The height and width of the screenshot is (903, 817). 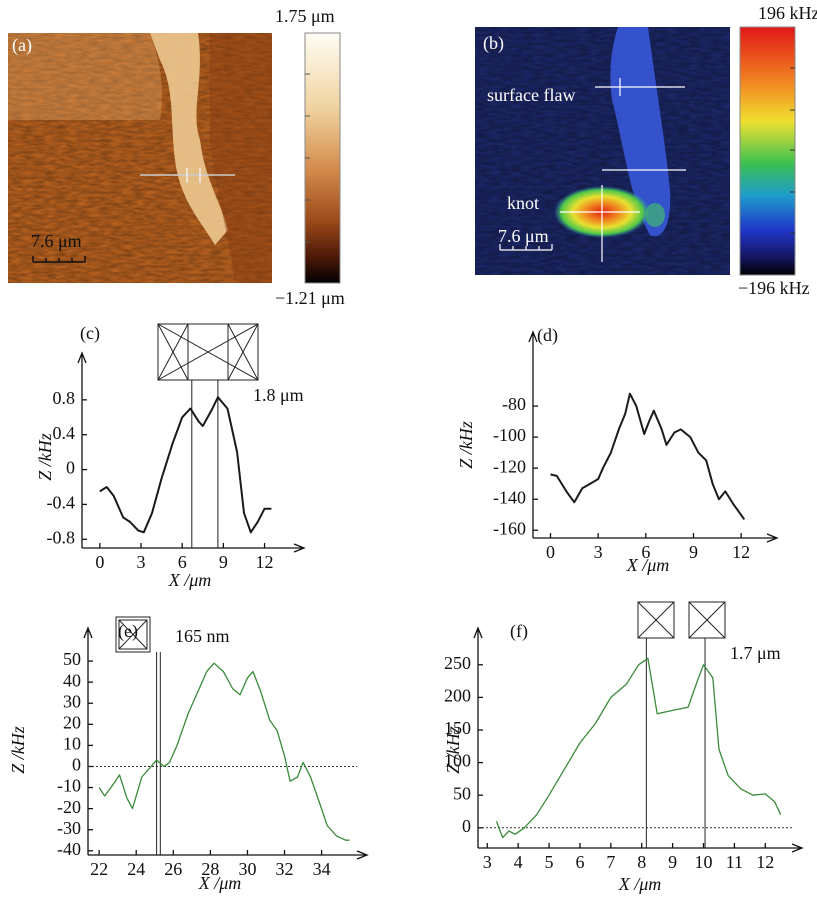 What do you see at coordinates (509, 466) in the screenshot?
I see `y-tick-label: -120` at bounding box center [509, 466].